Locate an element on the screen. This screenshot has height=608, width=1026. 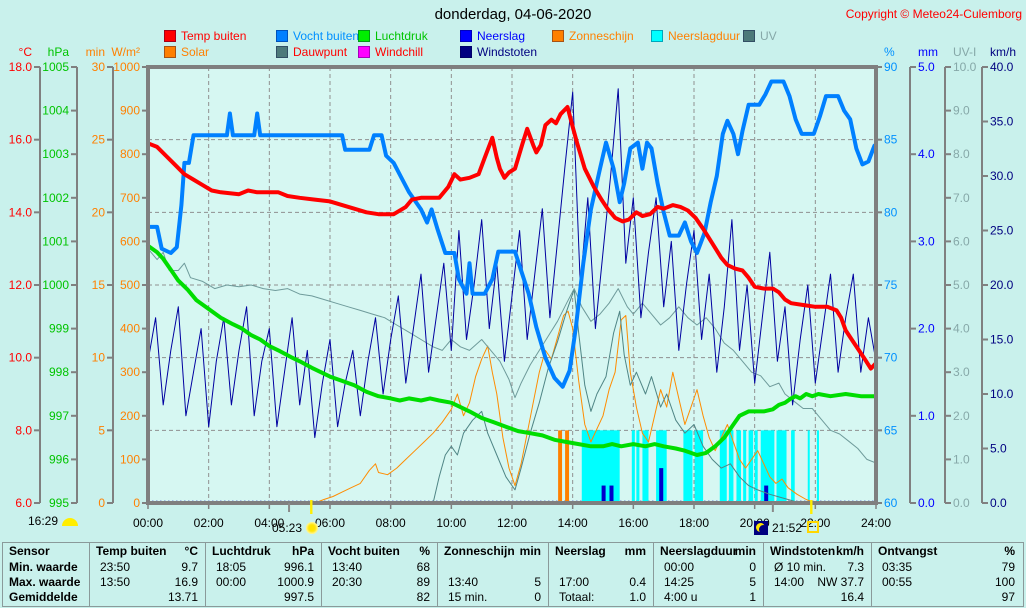
axis-label: km/h is located at coordinates (1003, 52).